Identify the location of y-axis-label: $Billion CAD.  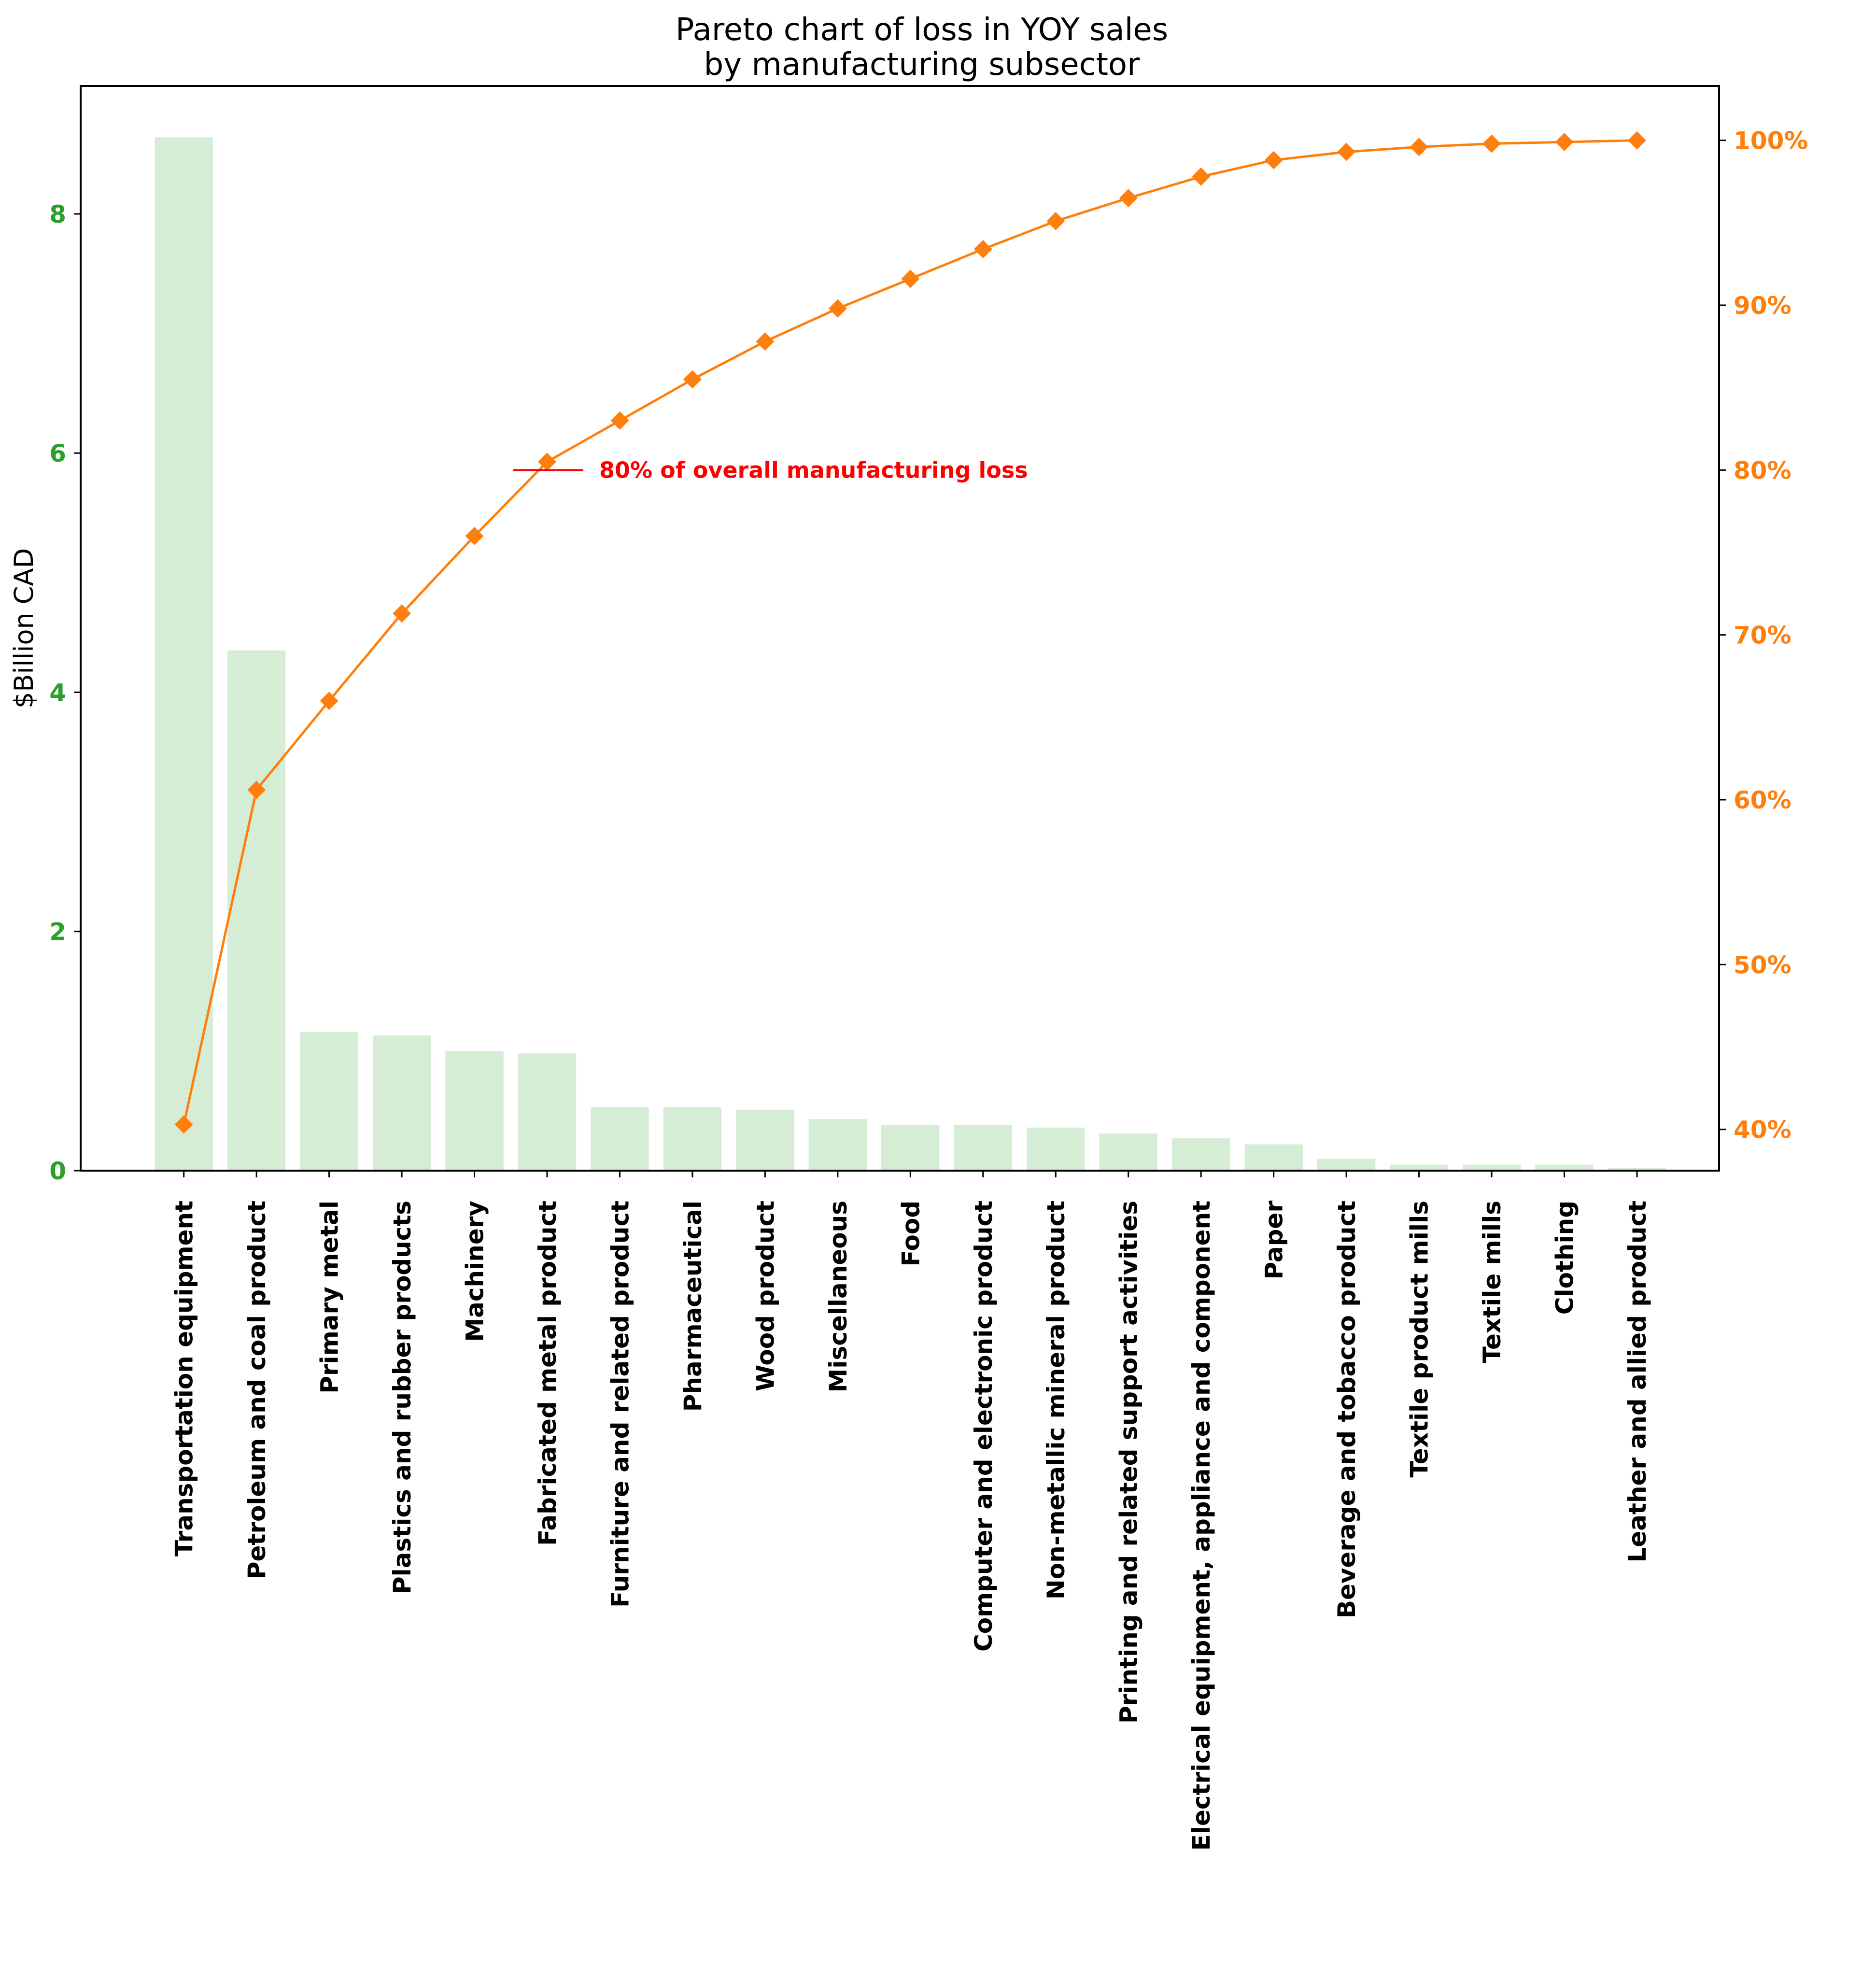
(24, 628).